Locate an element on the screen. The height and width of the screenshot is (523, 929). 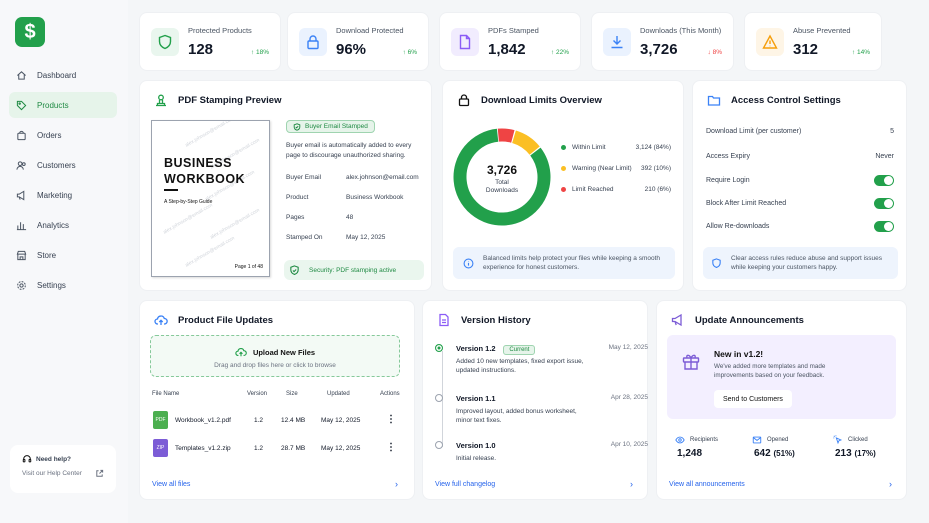
shield-check-icon is located at coordinates (297, 126).